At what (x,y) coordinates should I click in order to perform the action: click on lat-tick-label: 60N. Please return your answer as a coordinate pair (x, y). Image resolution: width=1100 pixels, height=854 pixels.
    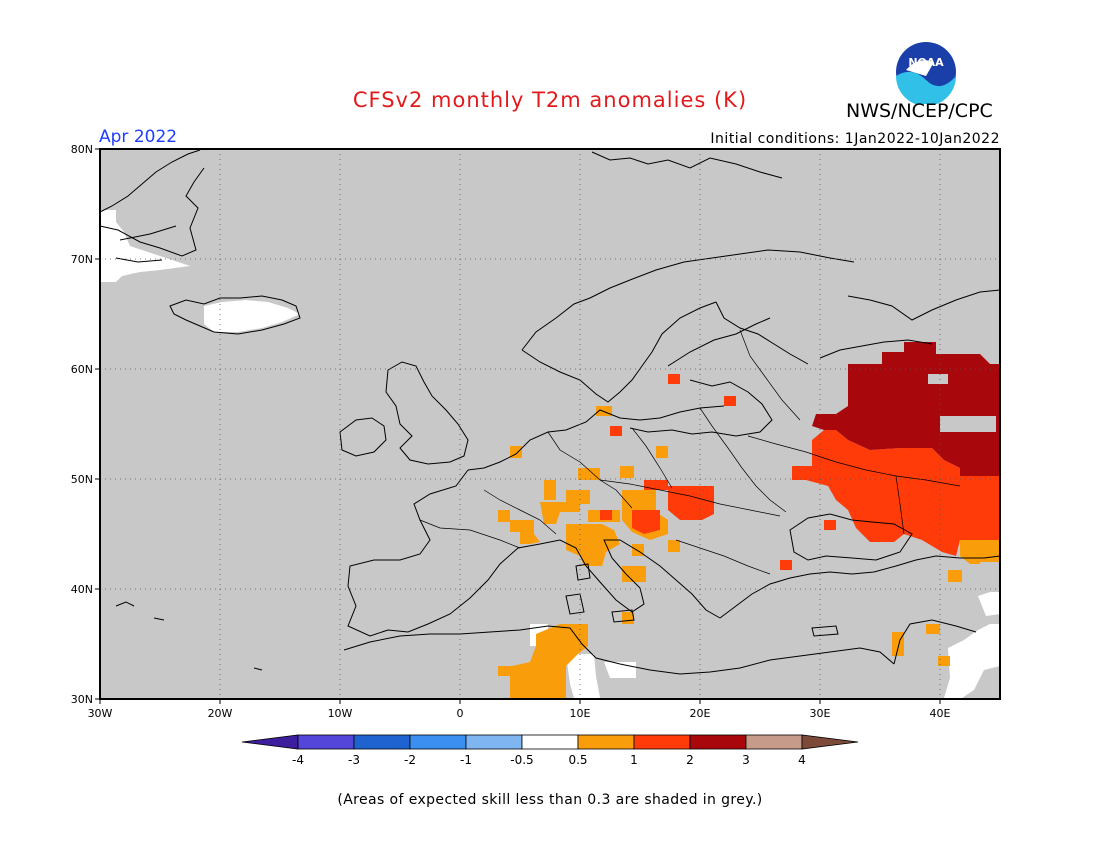
    Looking at the image, I should click on (82, 369).